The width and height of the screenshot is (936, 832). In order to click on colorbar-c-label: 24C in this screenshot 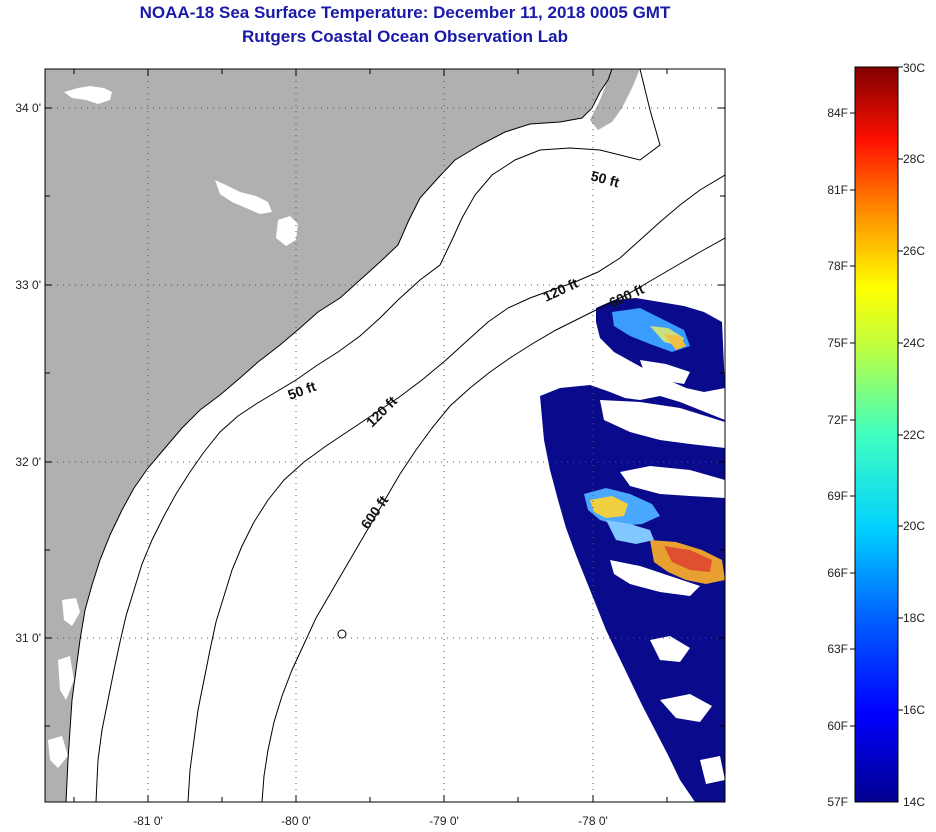, I will do `click(914, 343)`.